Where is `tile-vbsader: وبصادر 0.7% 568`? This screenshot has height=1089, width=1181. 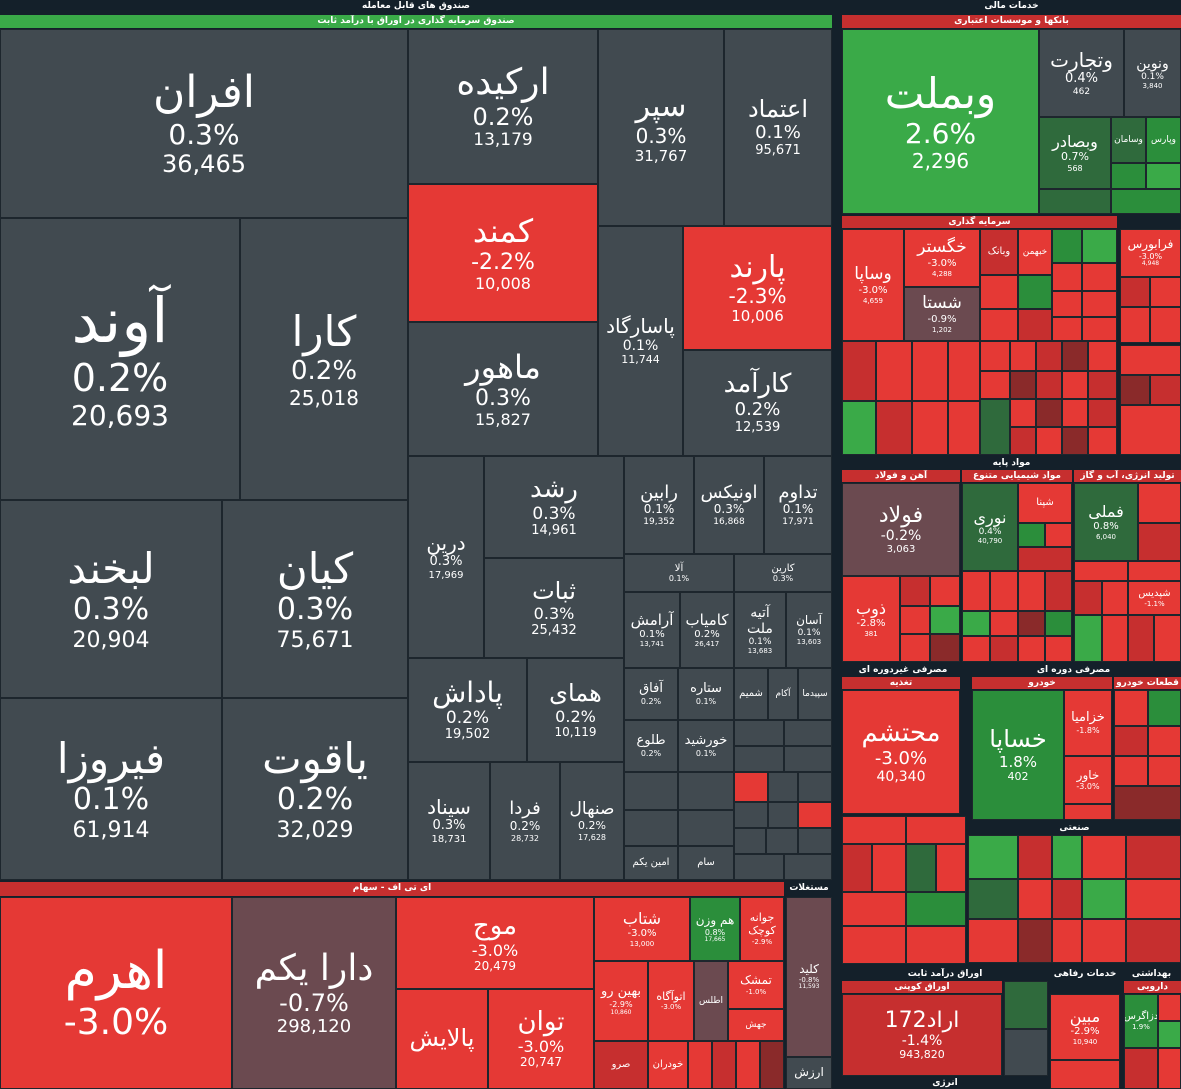
tile-vbsader: وبصادر 0.7% 568 is located at coordinates (1075, 153).